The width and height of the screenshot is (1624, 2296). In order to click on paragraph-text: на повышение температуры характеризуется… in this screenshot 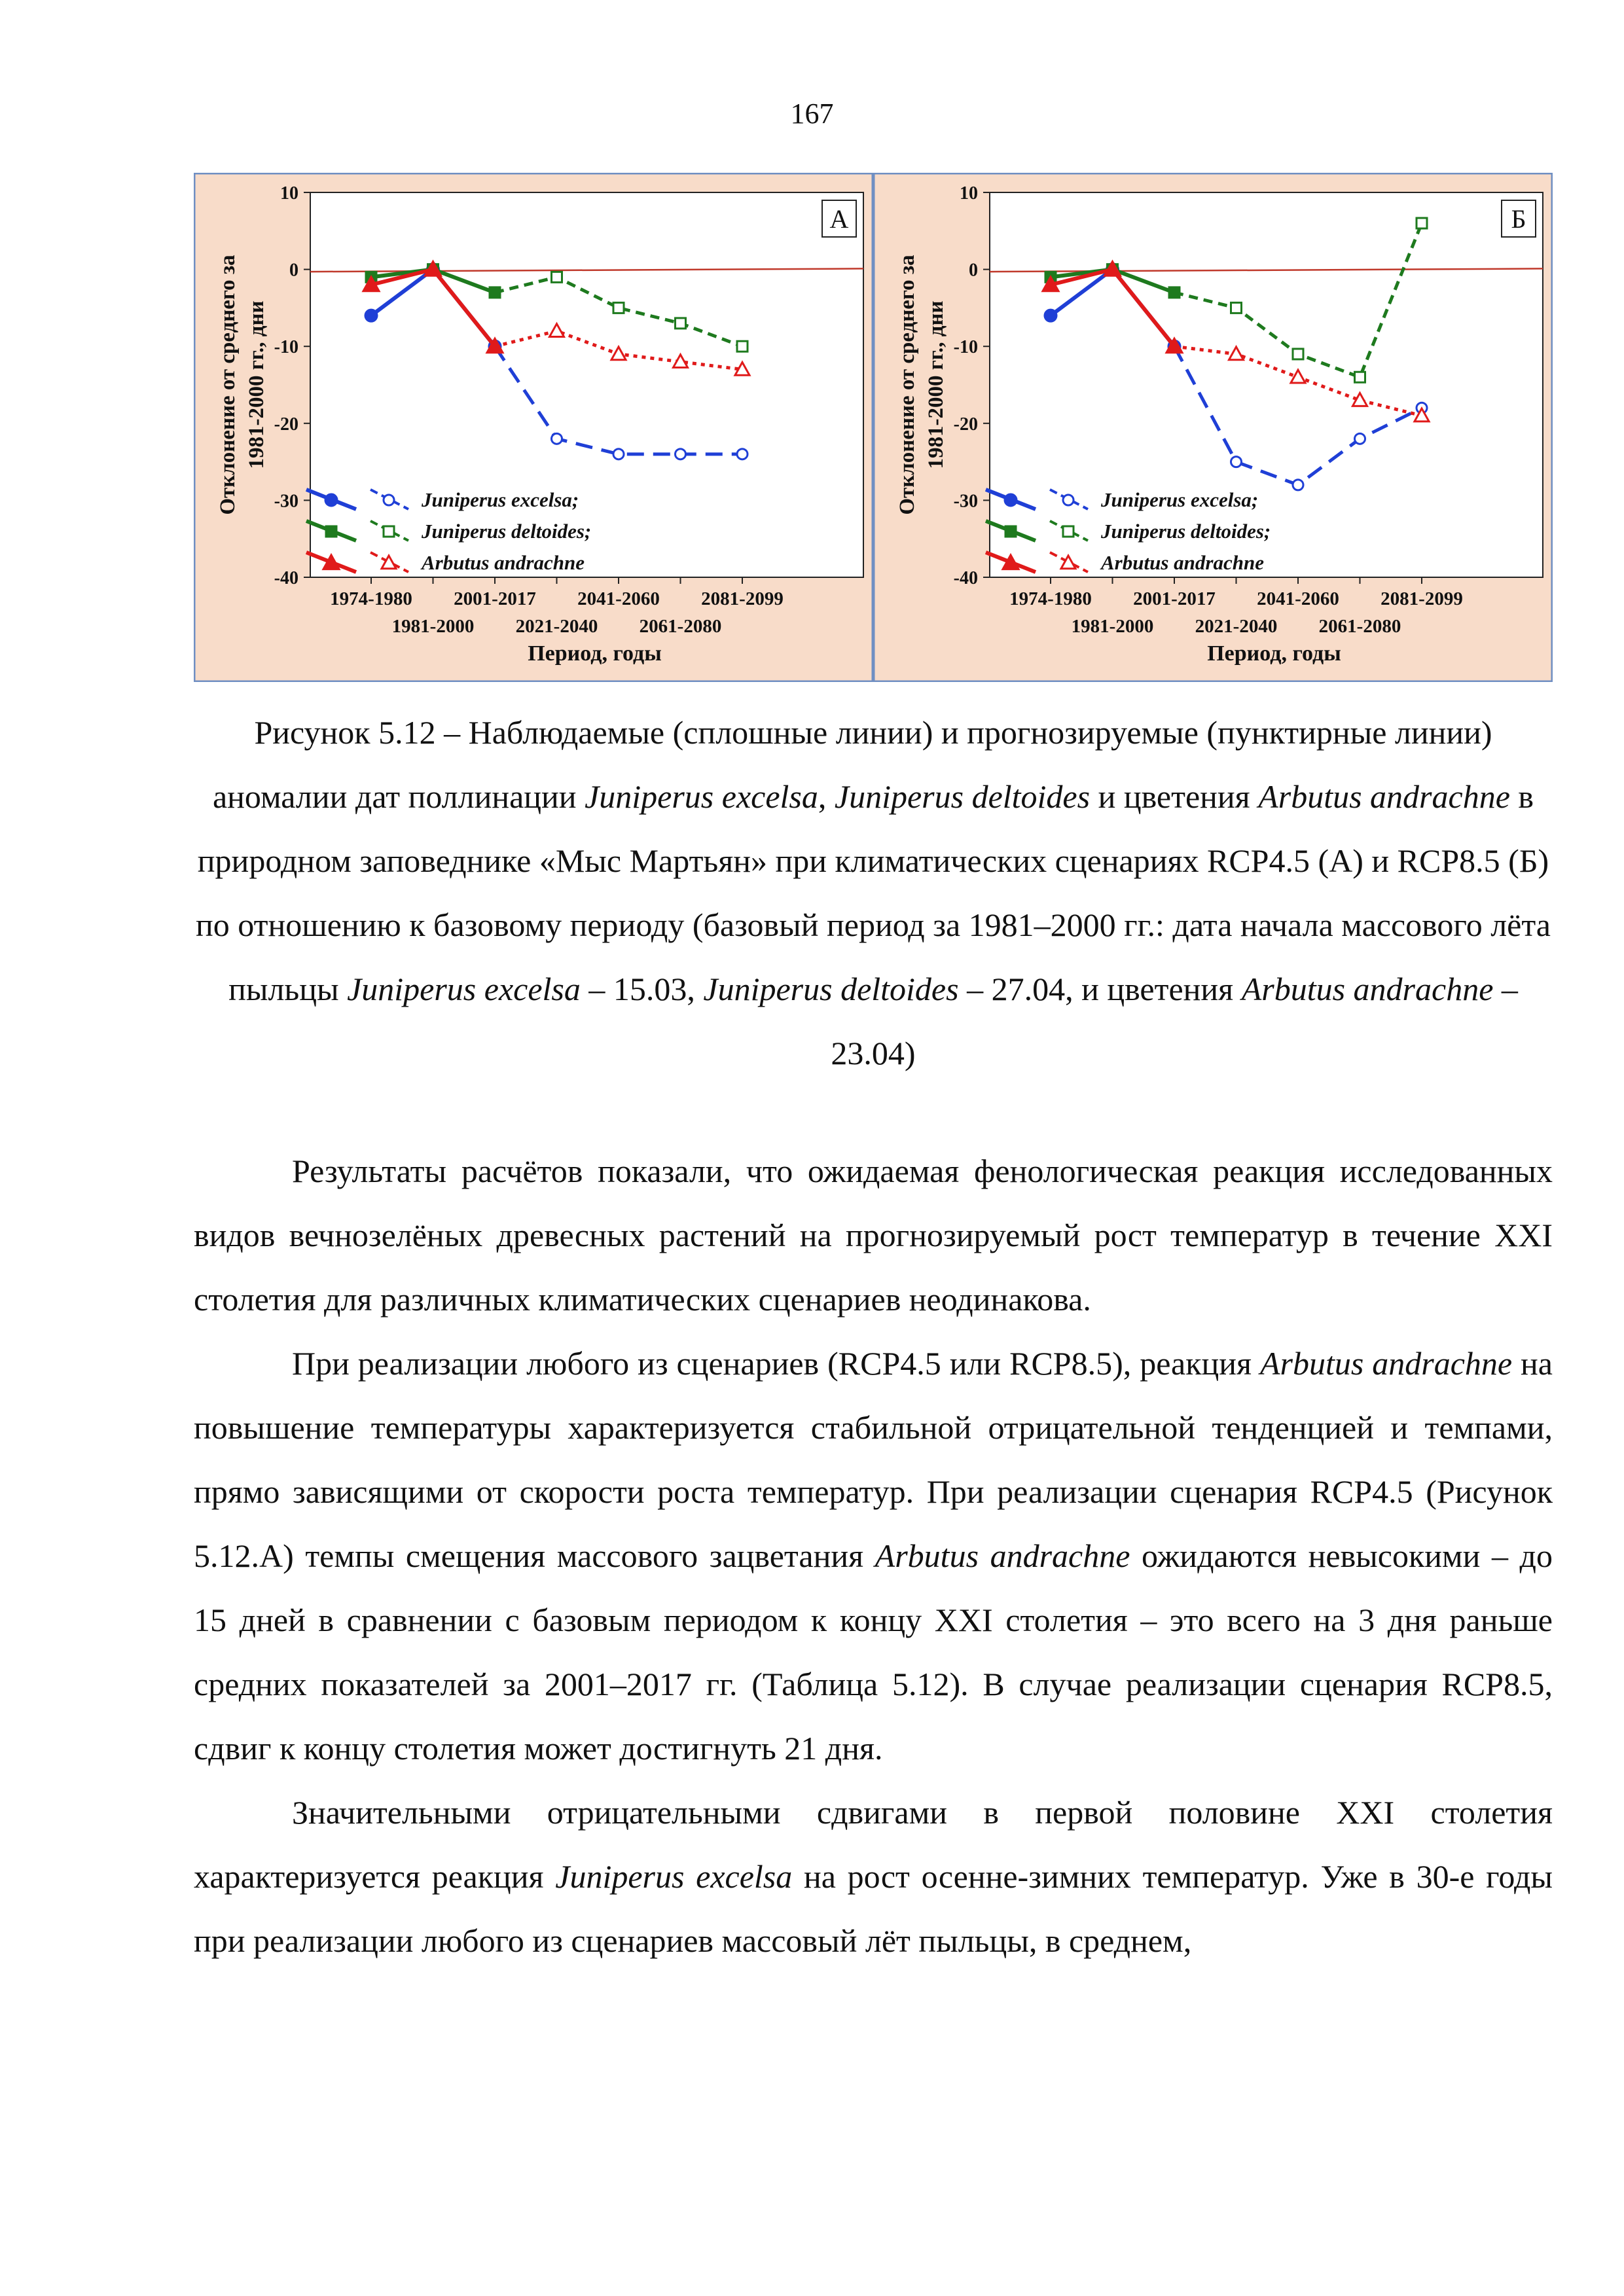, I will do `click(874, 1459)`.